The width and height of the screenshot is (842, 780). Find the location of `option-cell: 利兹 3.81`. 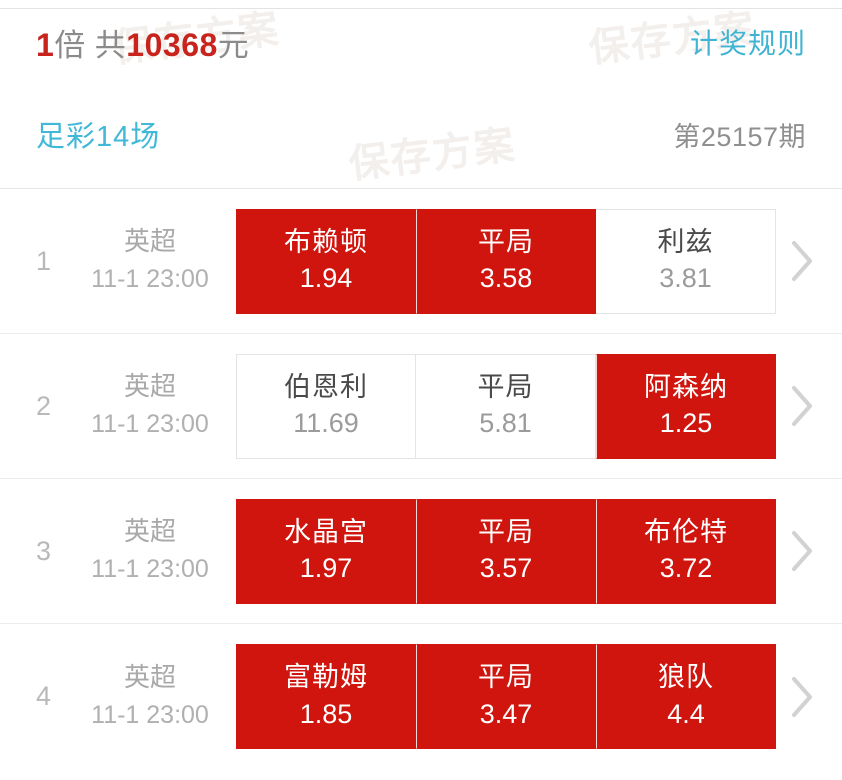

option-cell: 利兹 3.81 is located at coordinates (686, 261).